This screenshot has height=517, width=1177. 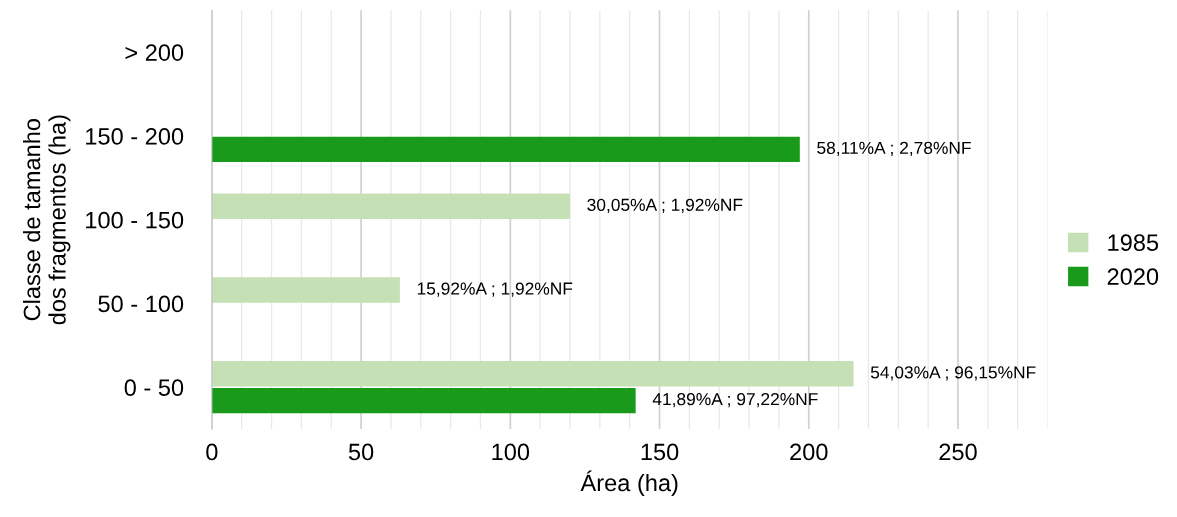 I want to click on x-tick-label: 200, so click(x=809, y=452).